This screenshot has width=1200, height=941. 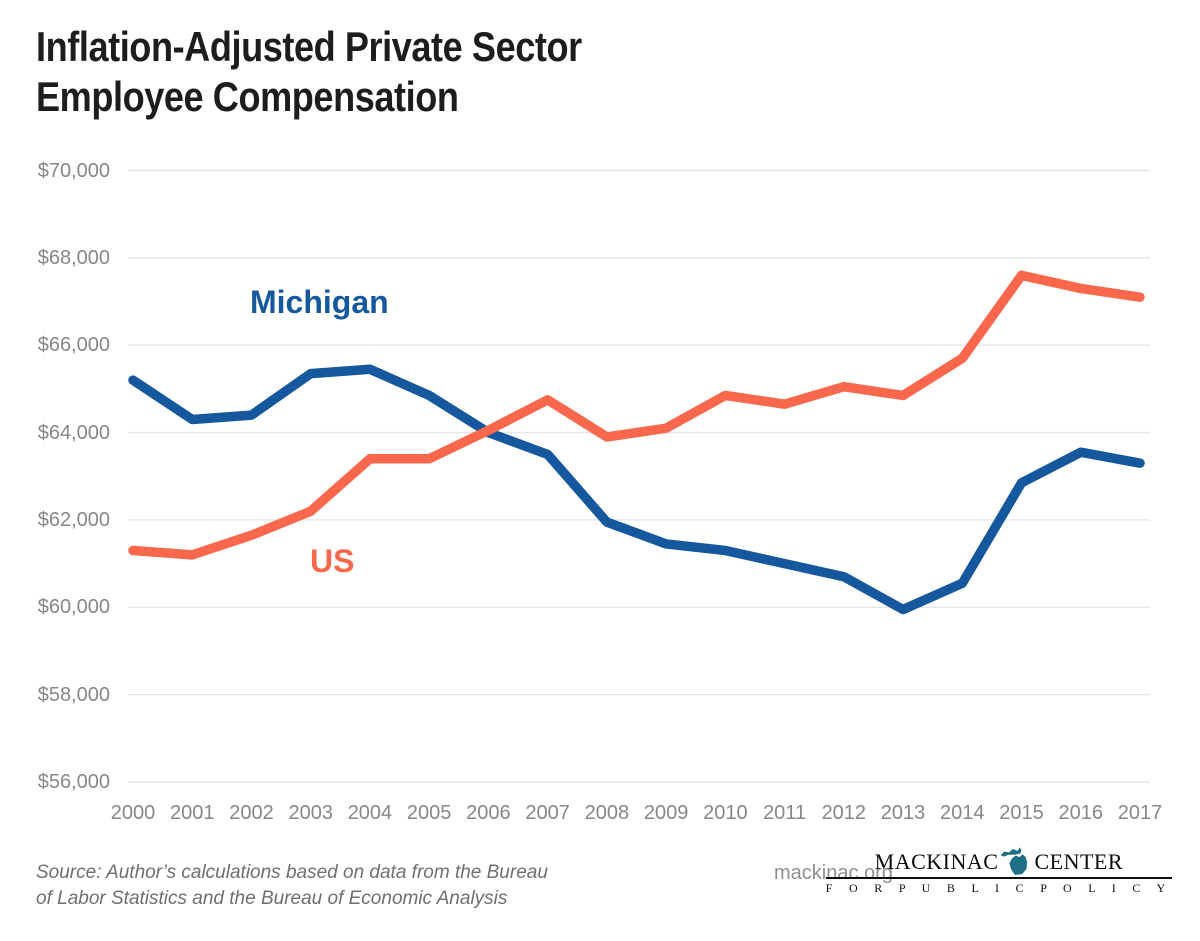 I want to click on x-tick-label: 2010, so click(x=725, y=813).